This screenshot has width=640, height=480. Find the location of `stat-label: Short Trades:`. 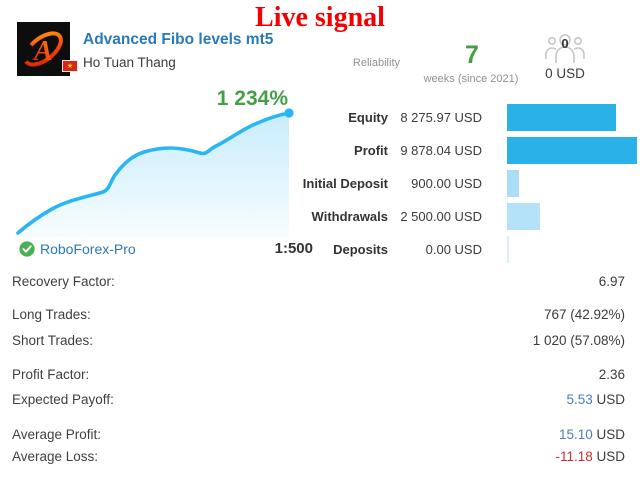

stat-label: Short Trades: is located at coordinates (53, 340).